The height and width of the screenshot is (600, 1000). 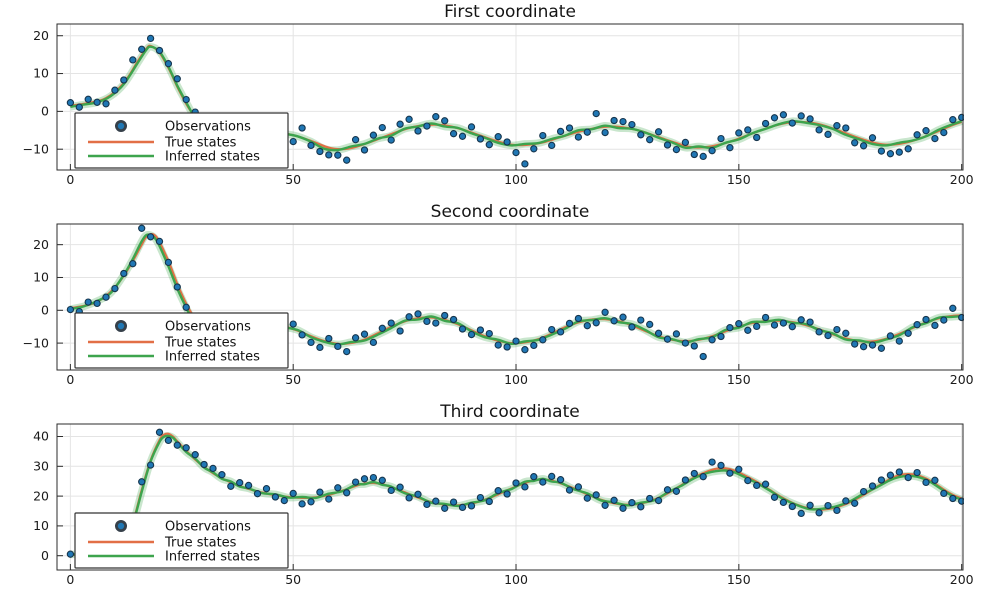 I want to click on plot-title-third: Third coordinate, so click(x=510, y=412).